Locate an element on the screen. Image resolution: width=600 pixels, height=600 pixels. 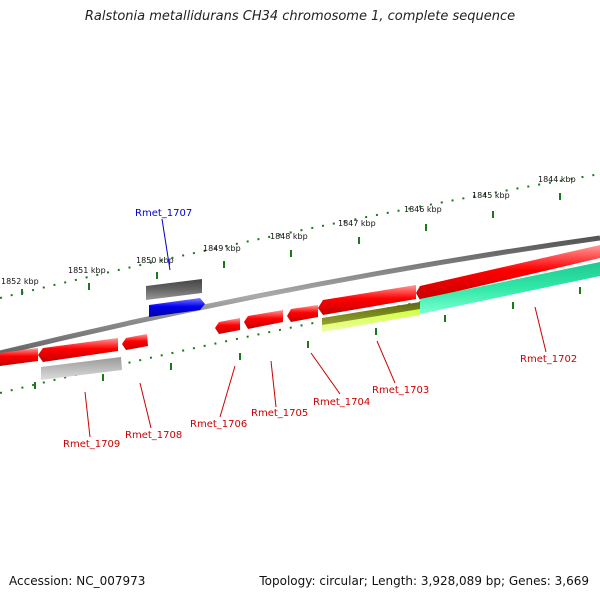
gene-left-edge-arrow is located at coordinates (19, 357).